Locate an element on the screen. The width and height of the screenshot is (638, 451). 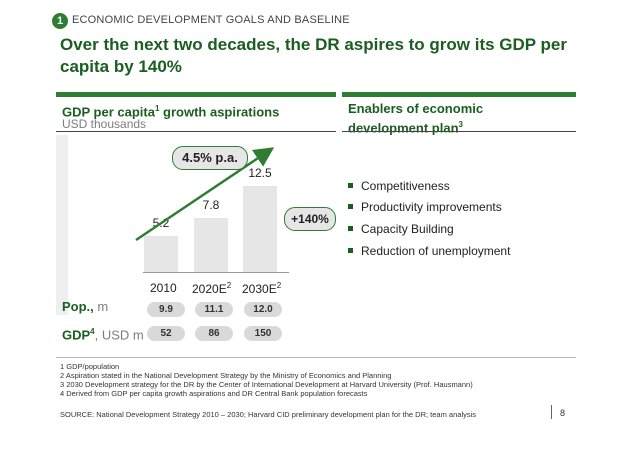
left-panel-accent-bar is located at coordinates (196, 94).